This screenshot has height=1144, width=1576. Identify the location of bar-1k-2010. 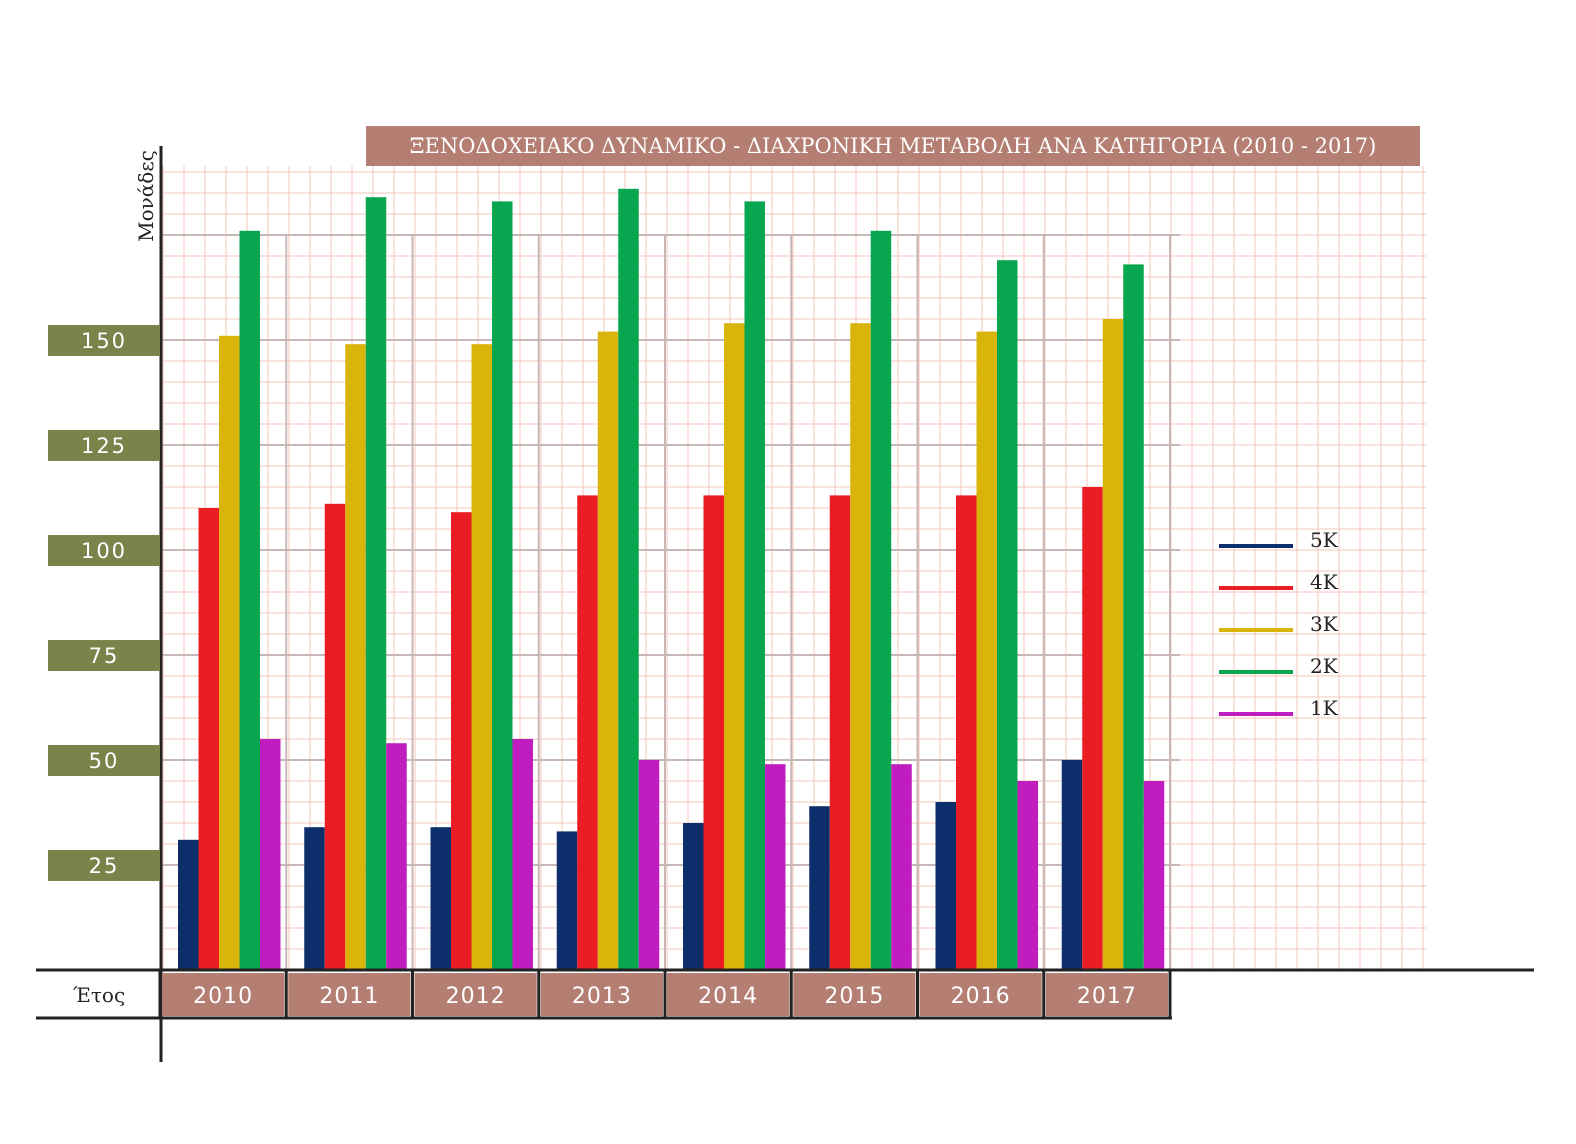
(270, 854).